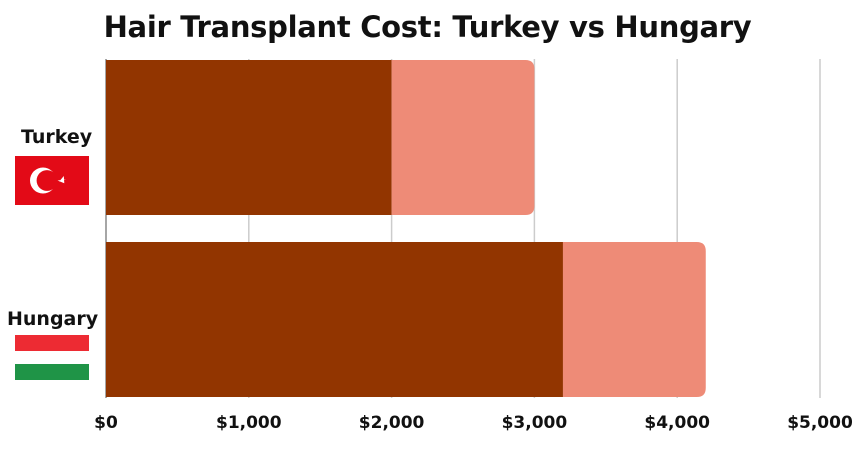 The image size is (855, 450). Describe the element at coordinates (249, 423) in the screenshot. I see `x-tick-label: $1,000` at that location.